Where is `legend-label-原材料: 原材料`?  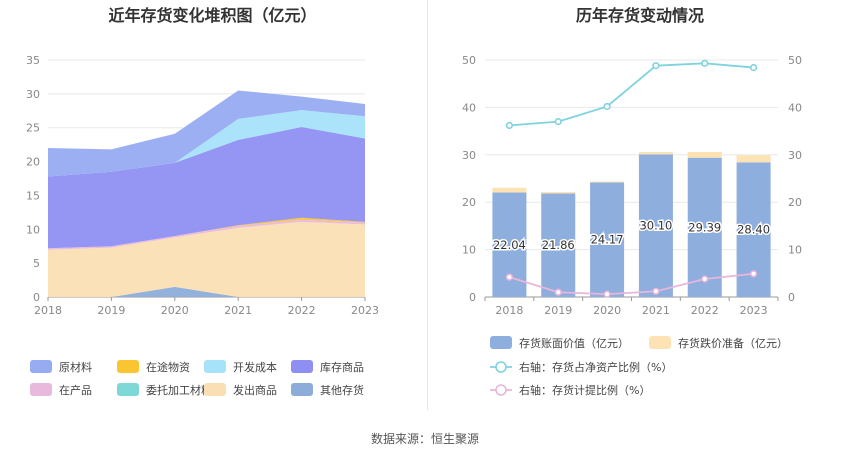
legend-label-原材料: 原材料 is located at coordinates (75, 367).